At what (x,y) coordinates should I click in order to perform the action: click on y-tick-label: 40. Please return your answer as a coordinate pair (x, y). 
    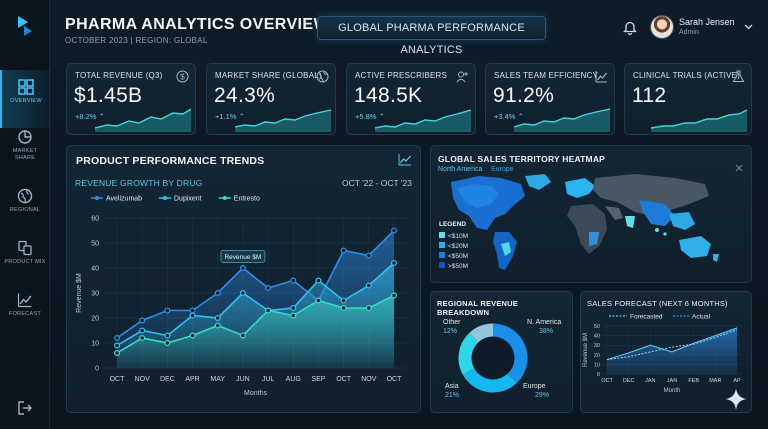
    Looking at the image, I should click on (597, 337).